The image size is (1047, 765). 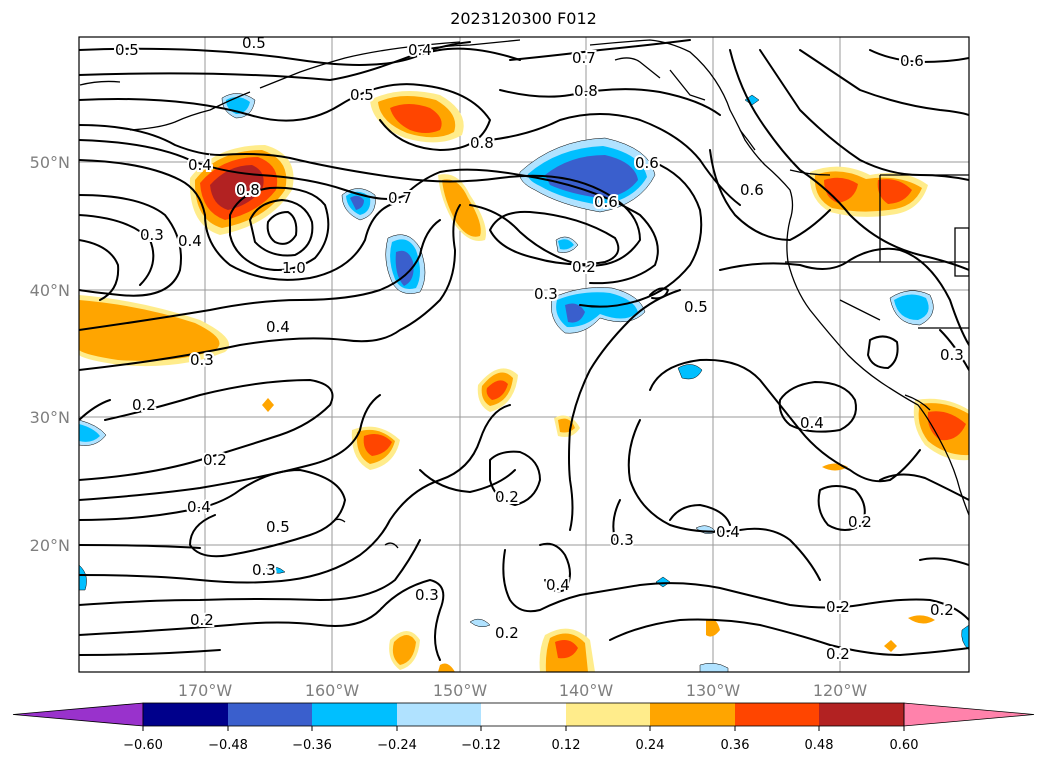 I want to click on contour-label: 1.0, so click(x=294, y=268).